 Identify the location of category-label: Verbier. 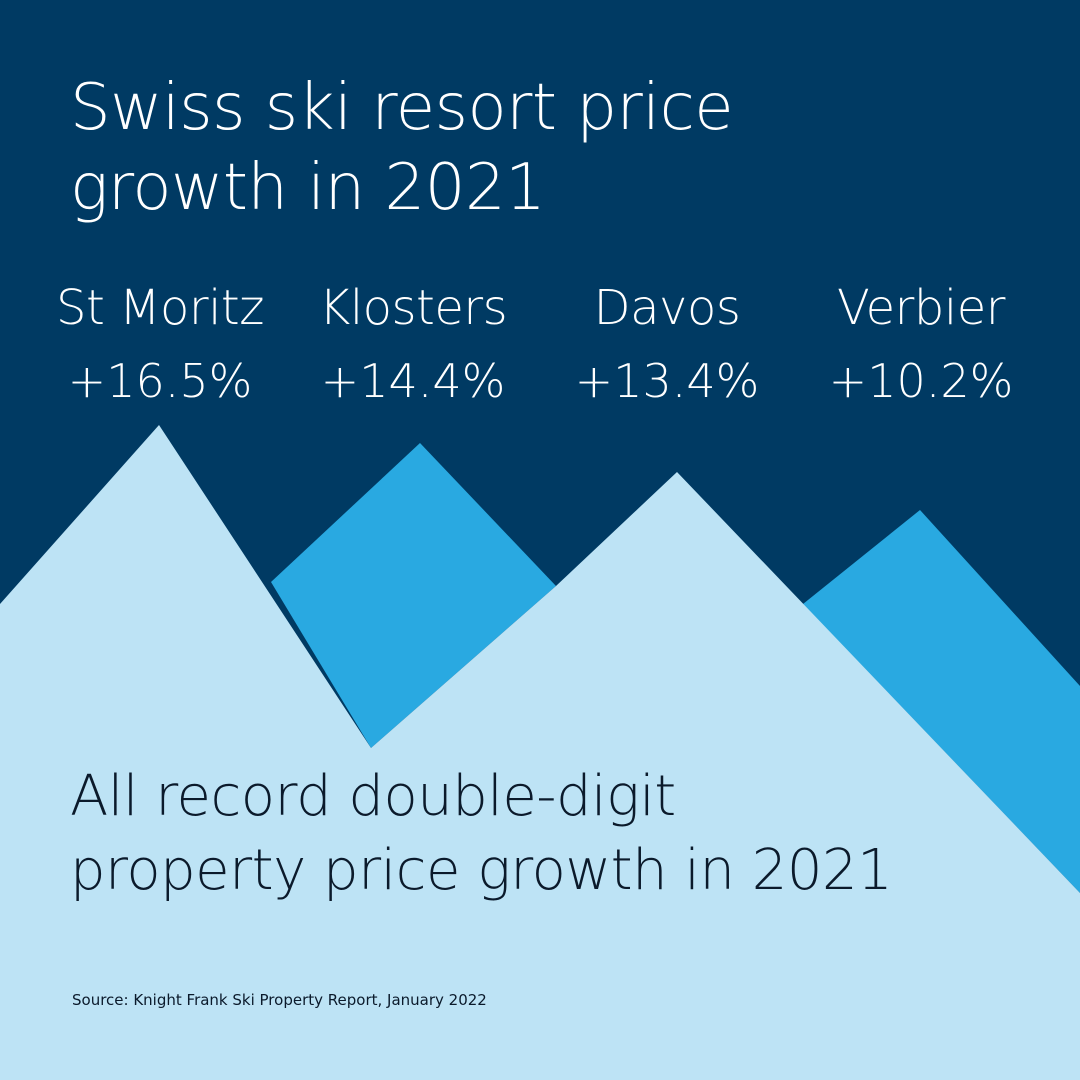
(921, 308).